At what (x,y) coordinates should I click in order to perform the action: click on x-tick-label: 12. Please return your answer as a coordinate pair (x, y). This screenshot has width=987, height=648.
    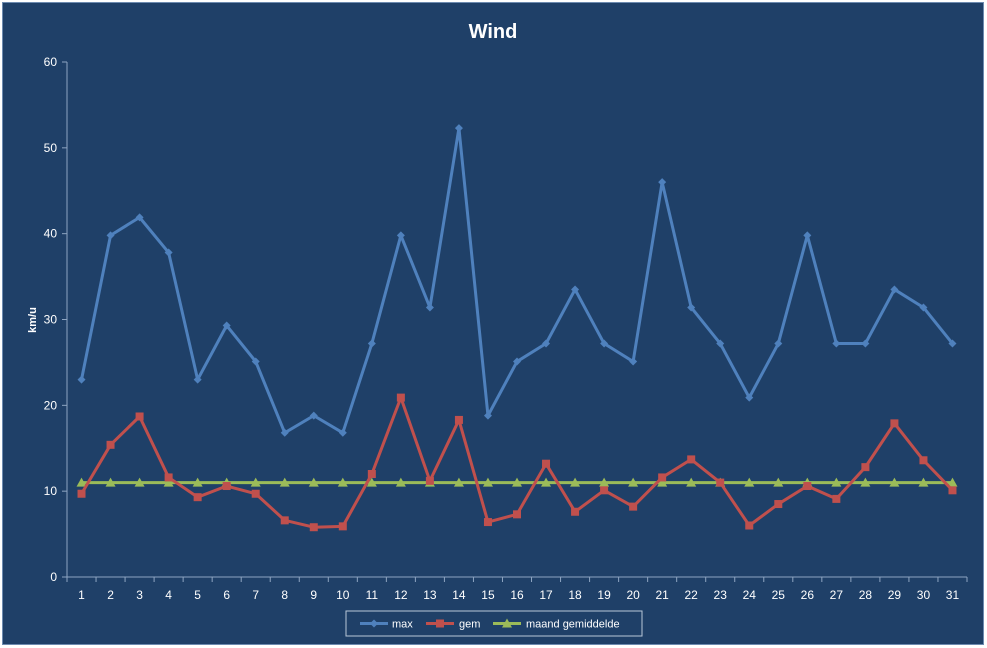
    Looking at the image, I should click on (401, 595).